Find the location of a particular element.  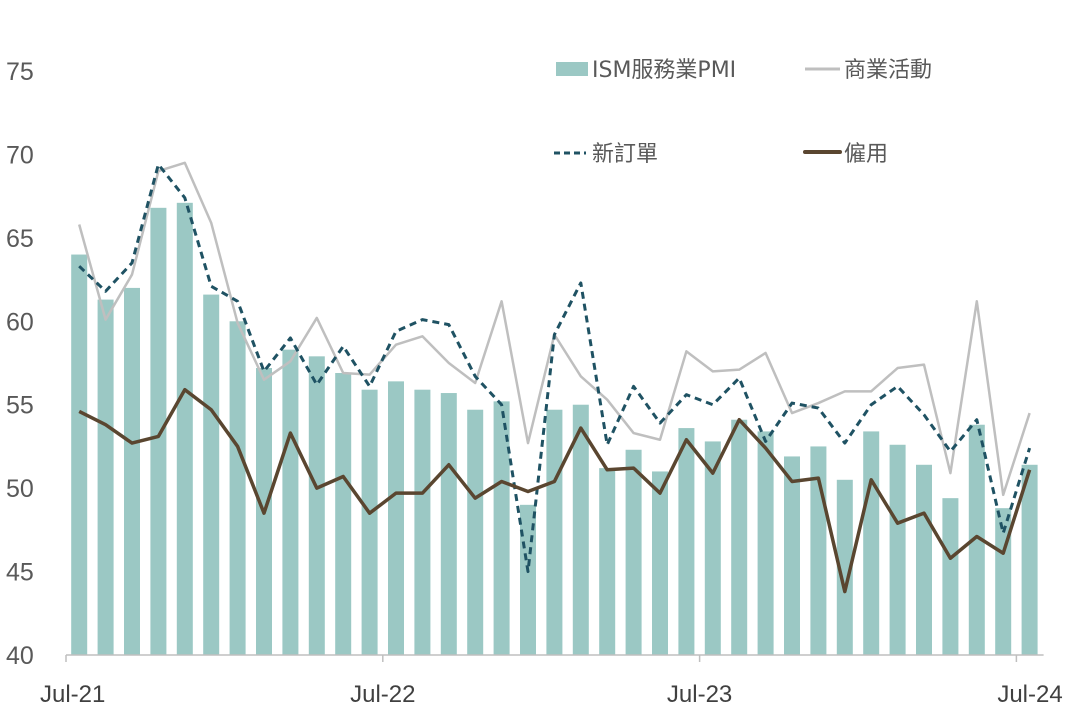

legend-label-business-activity: 商業活動 is located at coordinates (888, 70).